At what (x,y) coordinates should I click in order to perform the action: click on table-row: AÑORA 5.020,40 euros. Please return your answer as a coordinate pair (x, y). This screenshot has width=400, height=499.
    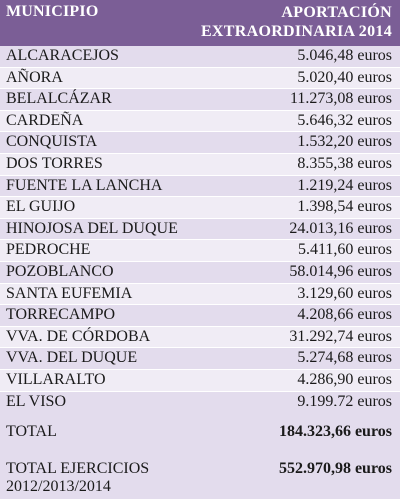
    Looking at the image, I should click on (200, 78).